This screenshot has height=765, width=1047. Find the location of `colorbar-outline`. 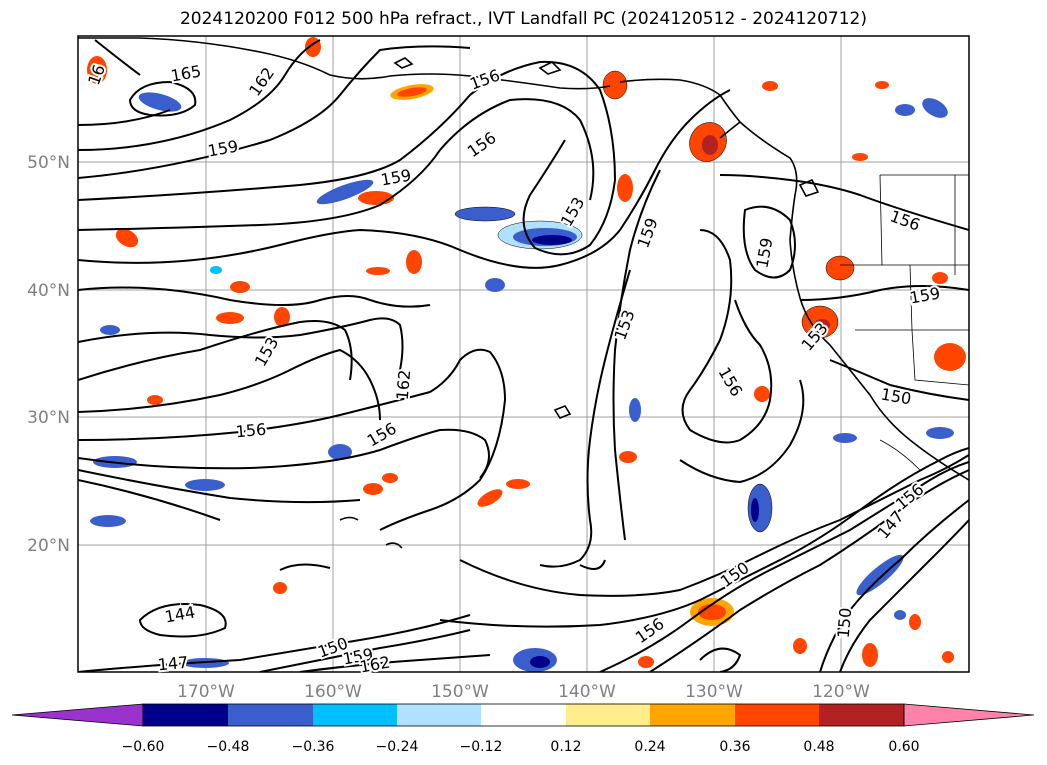

colorbar-outline is located at coordinates (523, 715).